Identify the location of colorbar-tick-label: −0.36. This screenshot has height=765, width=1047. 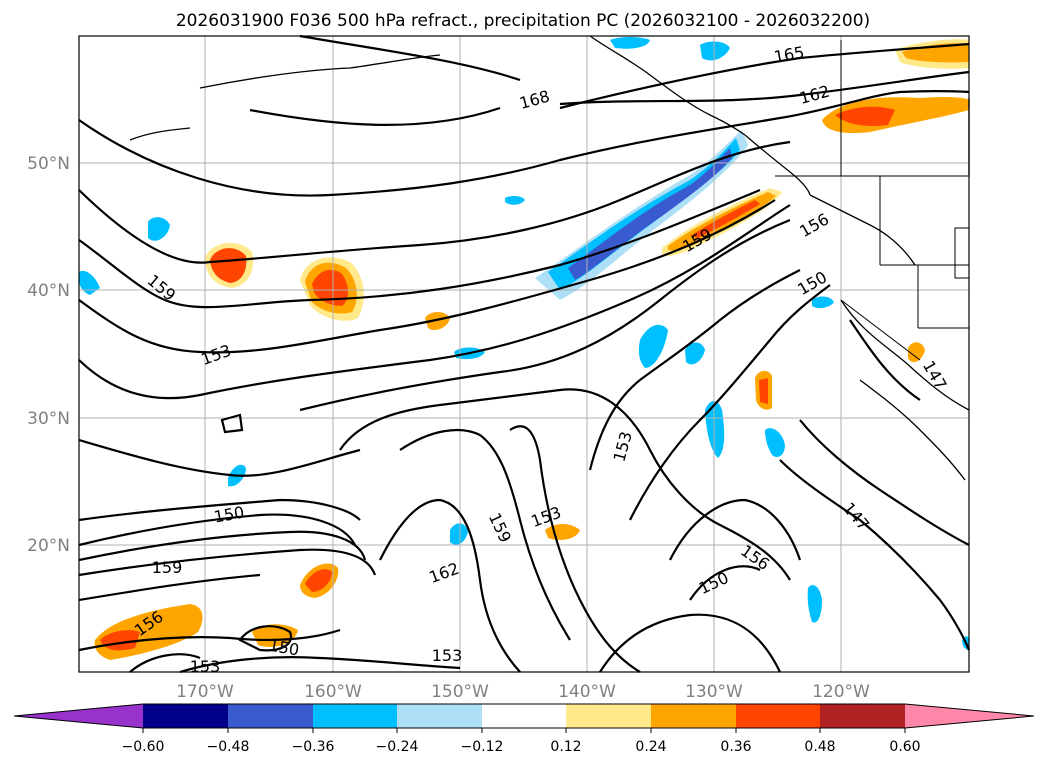
(313, 747).